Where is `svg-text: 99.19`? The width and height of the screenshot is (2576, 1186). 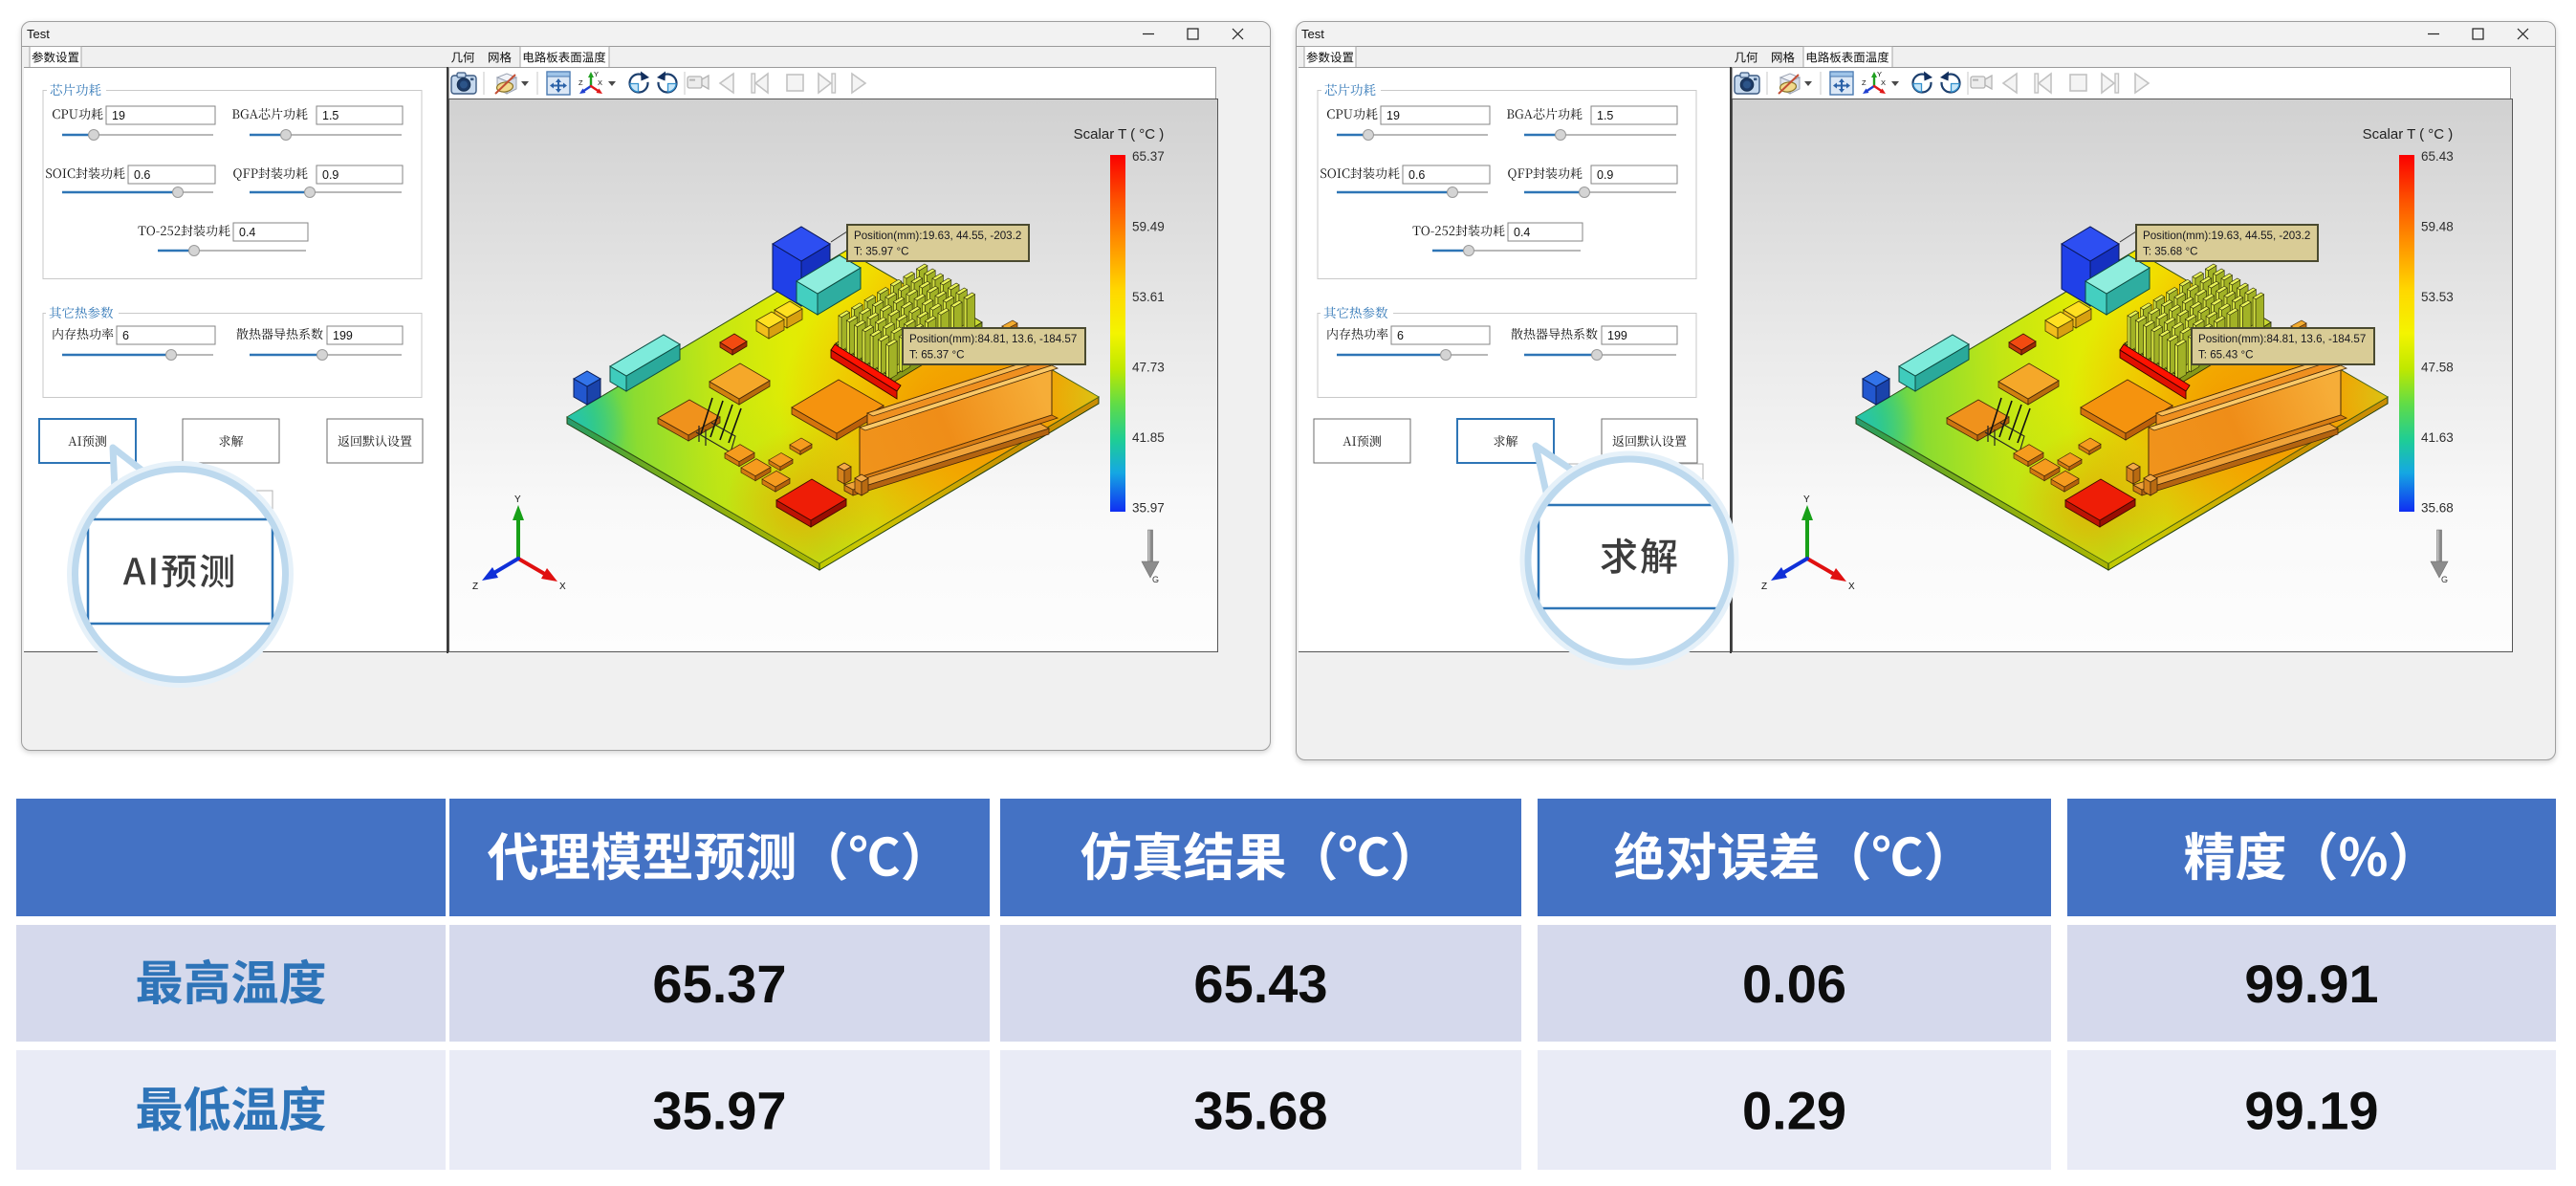 svg-text: 99.19 is located at coordinates (2311, 1111).